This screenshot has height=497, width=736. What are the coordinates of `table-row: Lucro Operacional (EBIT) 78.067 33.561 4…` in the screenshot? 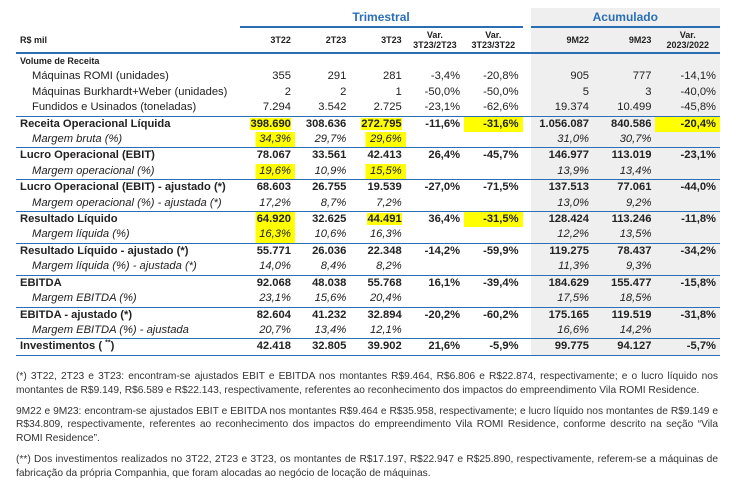 It's located at (368, 155).